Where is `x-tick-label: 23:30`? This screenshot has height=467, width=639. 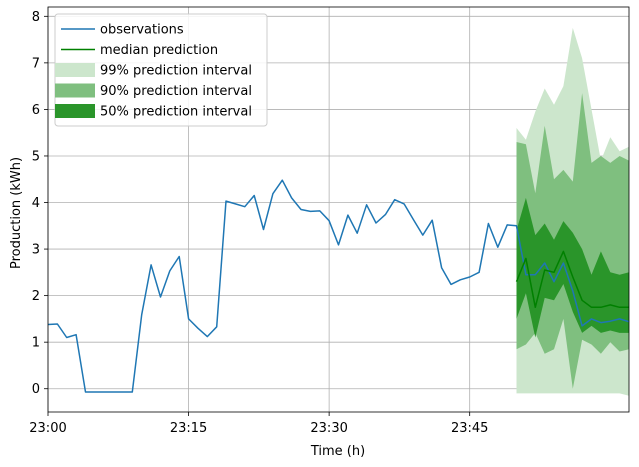
x-tick-label: 23:30 is located at coordinates (328, 428).